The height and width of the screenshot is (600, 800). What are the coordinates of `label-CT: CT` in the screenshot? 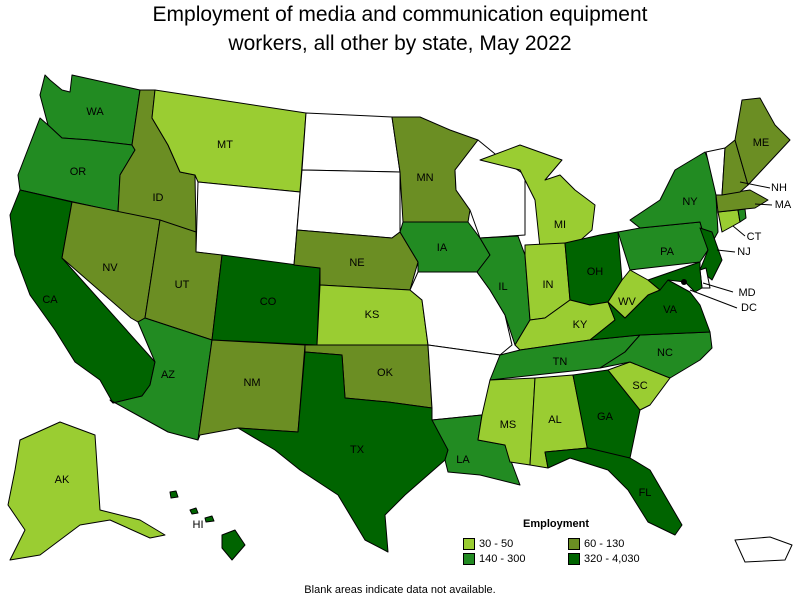 It's located at (754, 237).